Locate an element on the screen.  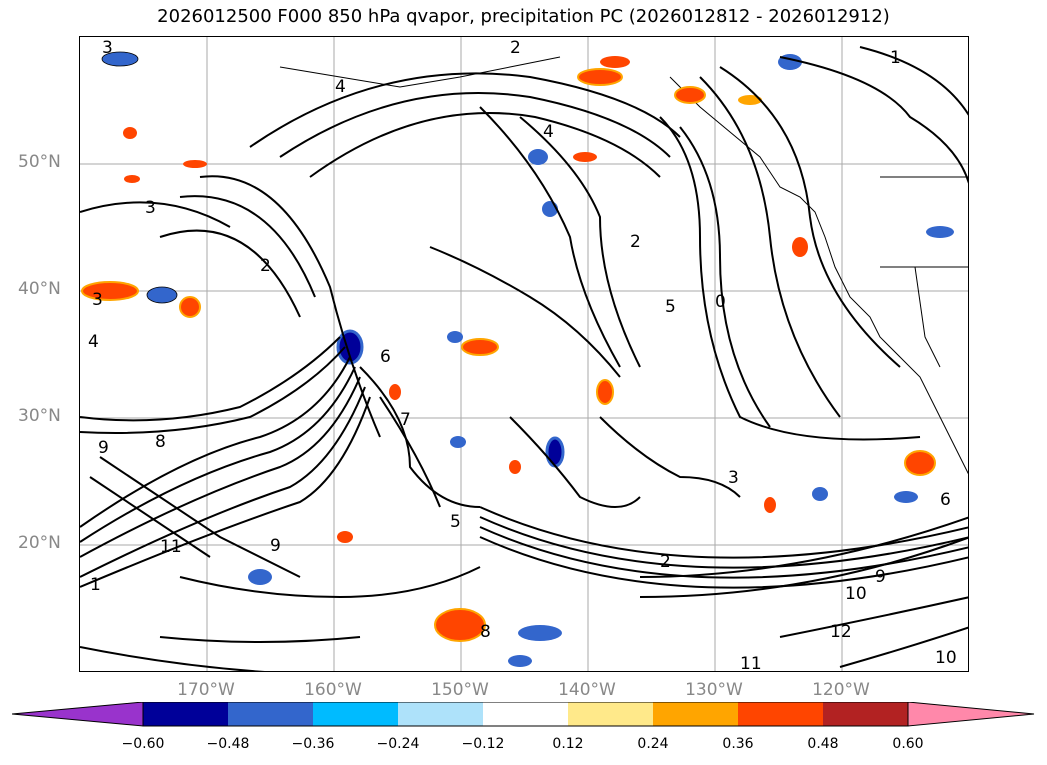
lon-label-120w: 120°W is located at coordinates (841, 690).